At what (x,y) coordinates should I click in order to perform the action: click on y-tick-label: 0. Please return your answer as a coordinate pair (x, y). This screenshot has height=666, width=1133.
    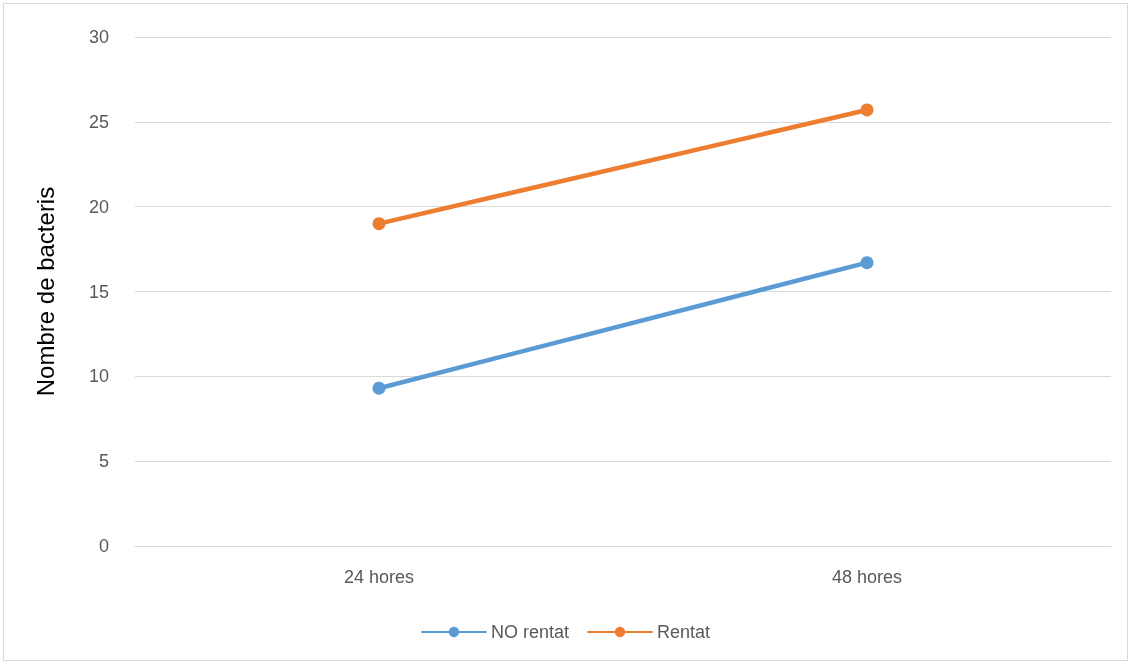
    Looking at the image, I should click on (103, 546).